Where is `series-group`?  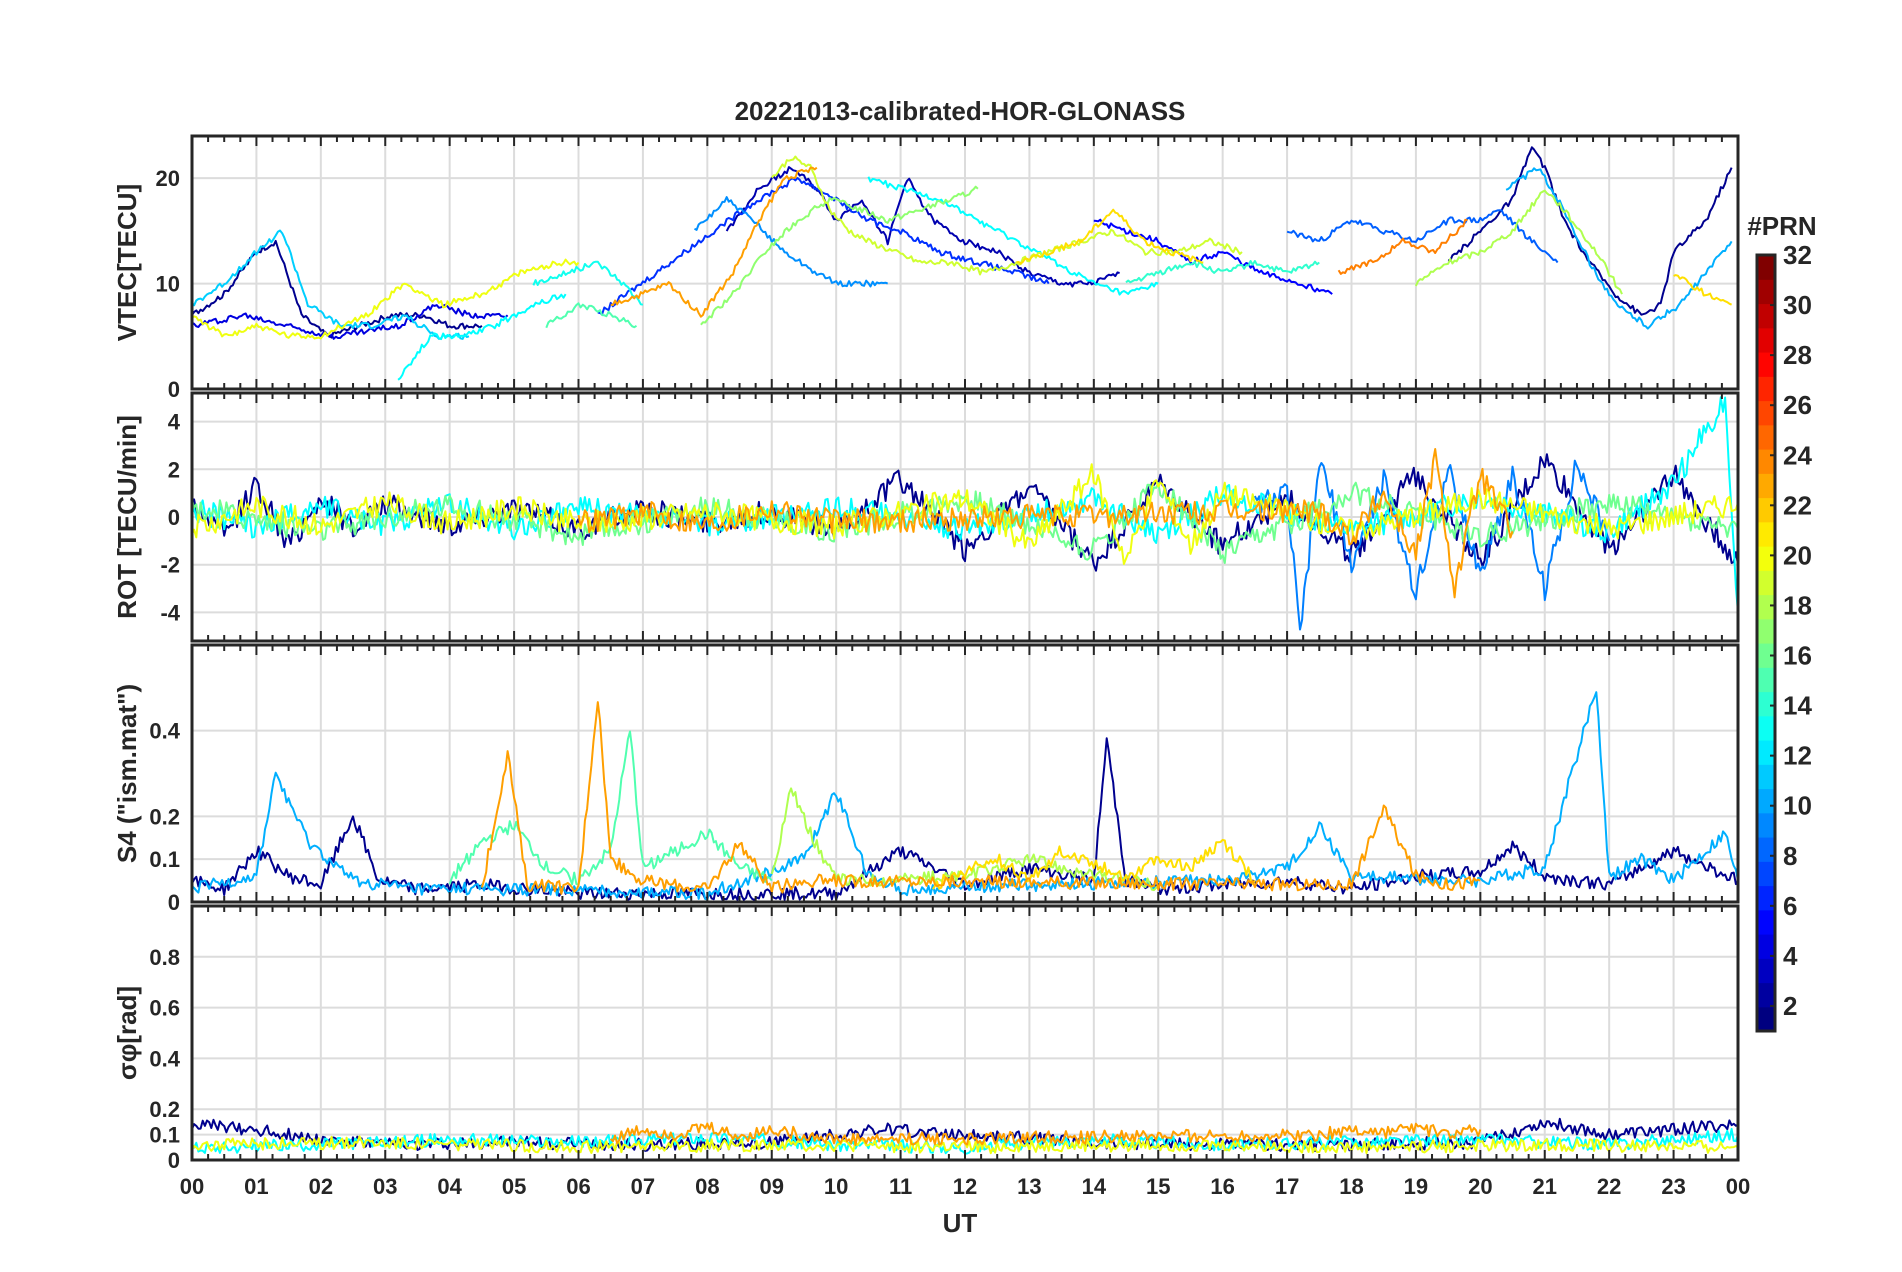
series-group is located at coordinates (962, 263).